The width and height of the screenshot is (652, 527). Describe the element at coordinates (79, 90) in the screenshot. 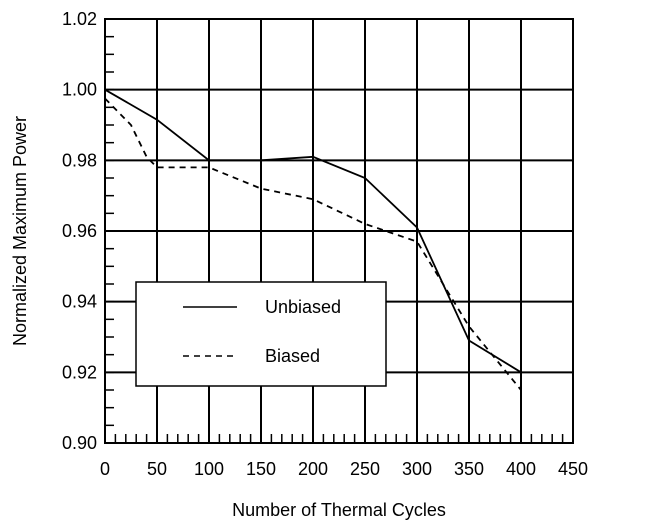

I see `y-tick-label-5: 1.00` at that location.